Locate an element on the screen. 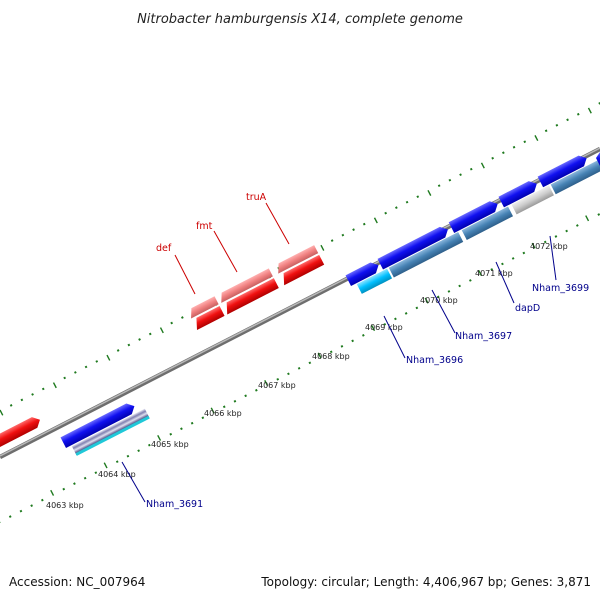 The height and width of the screenshot is (600, 600). gene-right-edge-cds is located at coordinates (575, 176).